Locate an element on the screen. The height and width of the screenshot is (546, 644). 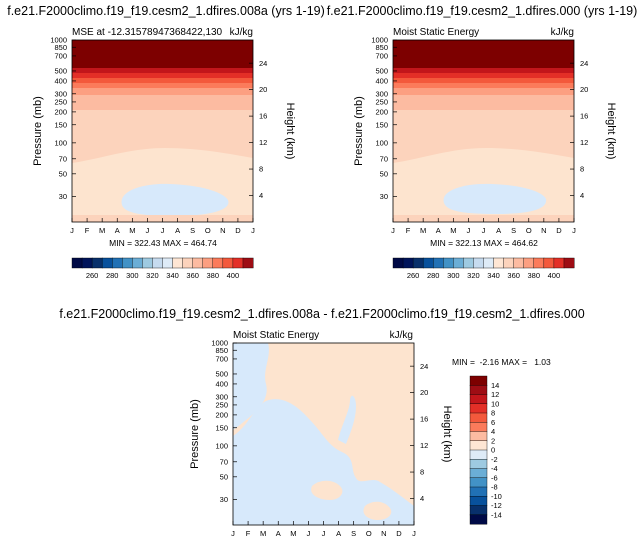
left-subtitle: MSE at -12.31578947368422,130 is located at coordinates (147, 32).